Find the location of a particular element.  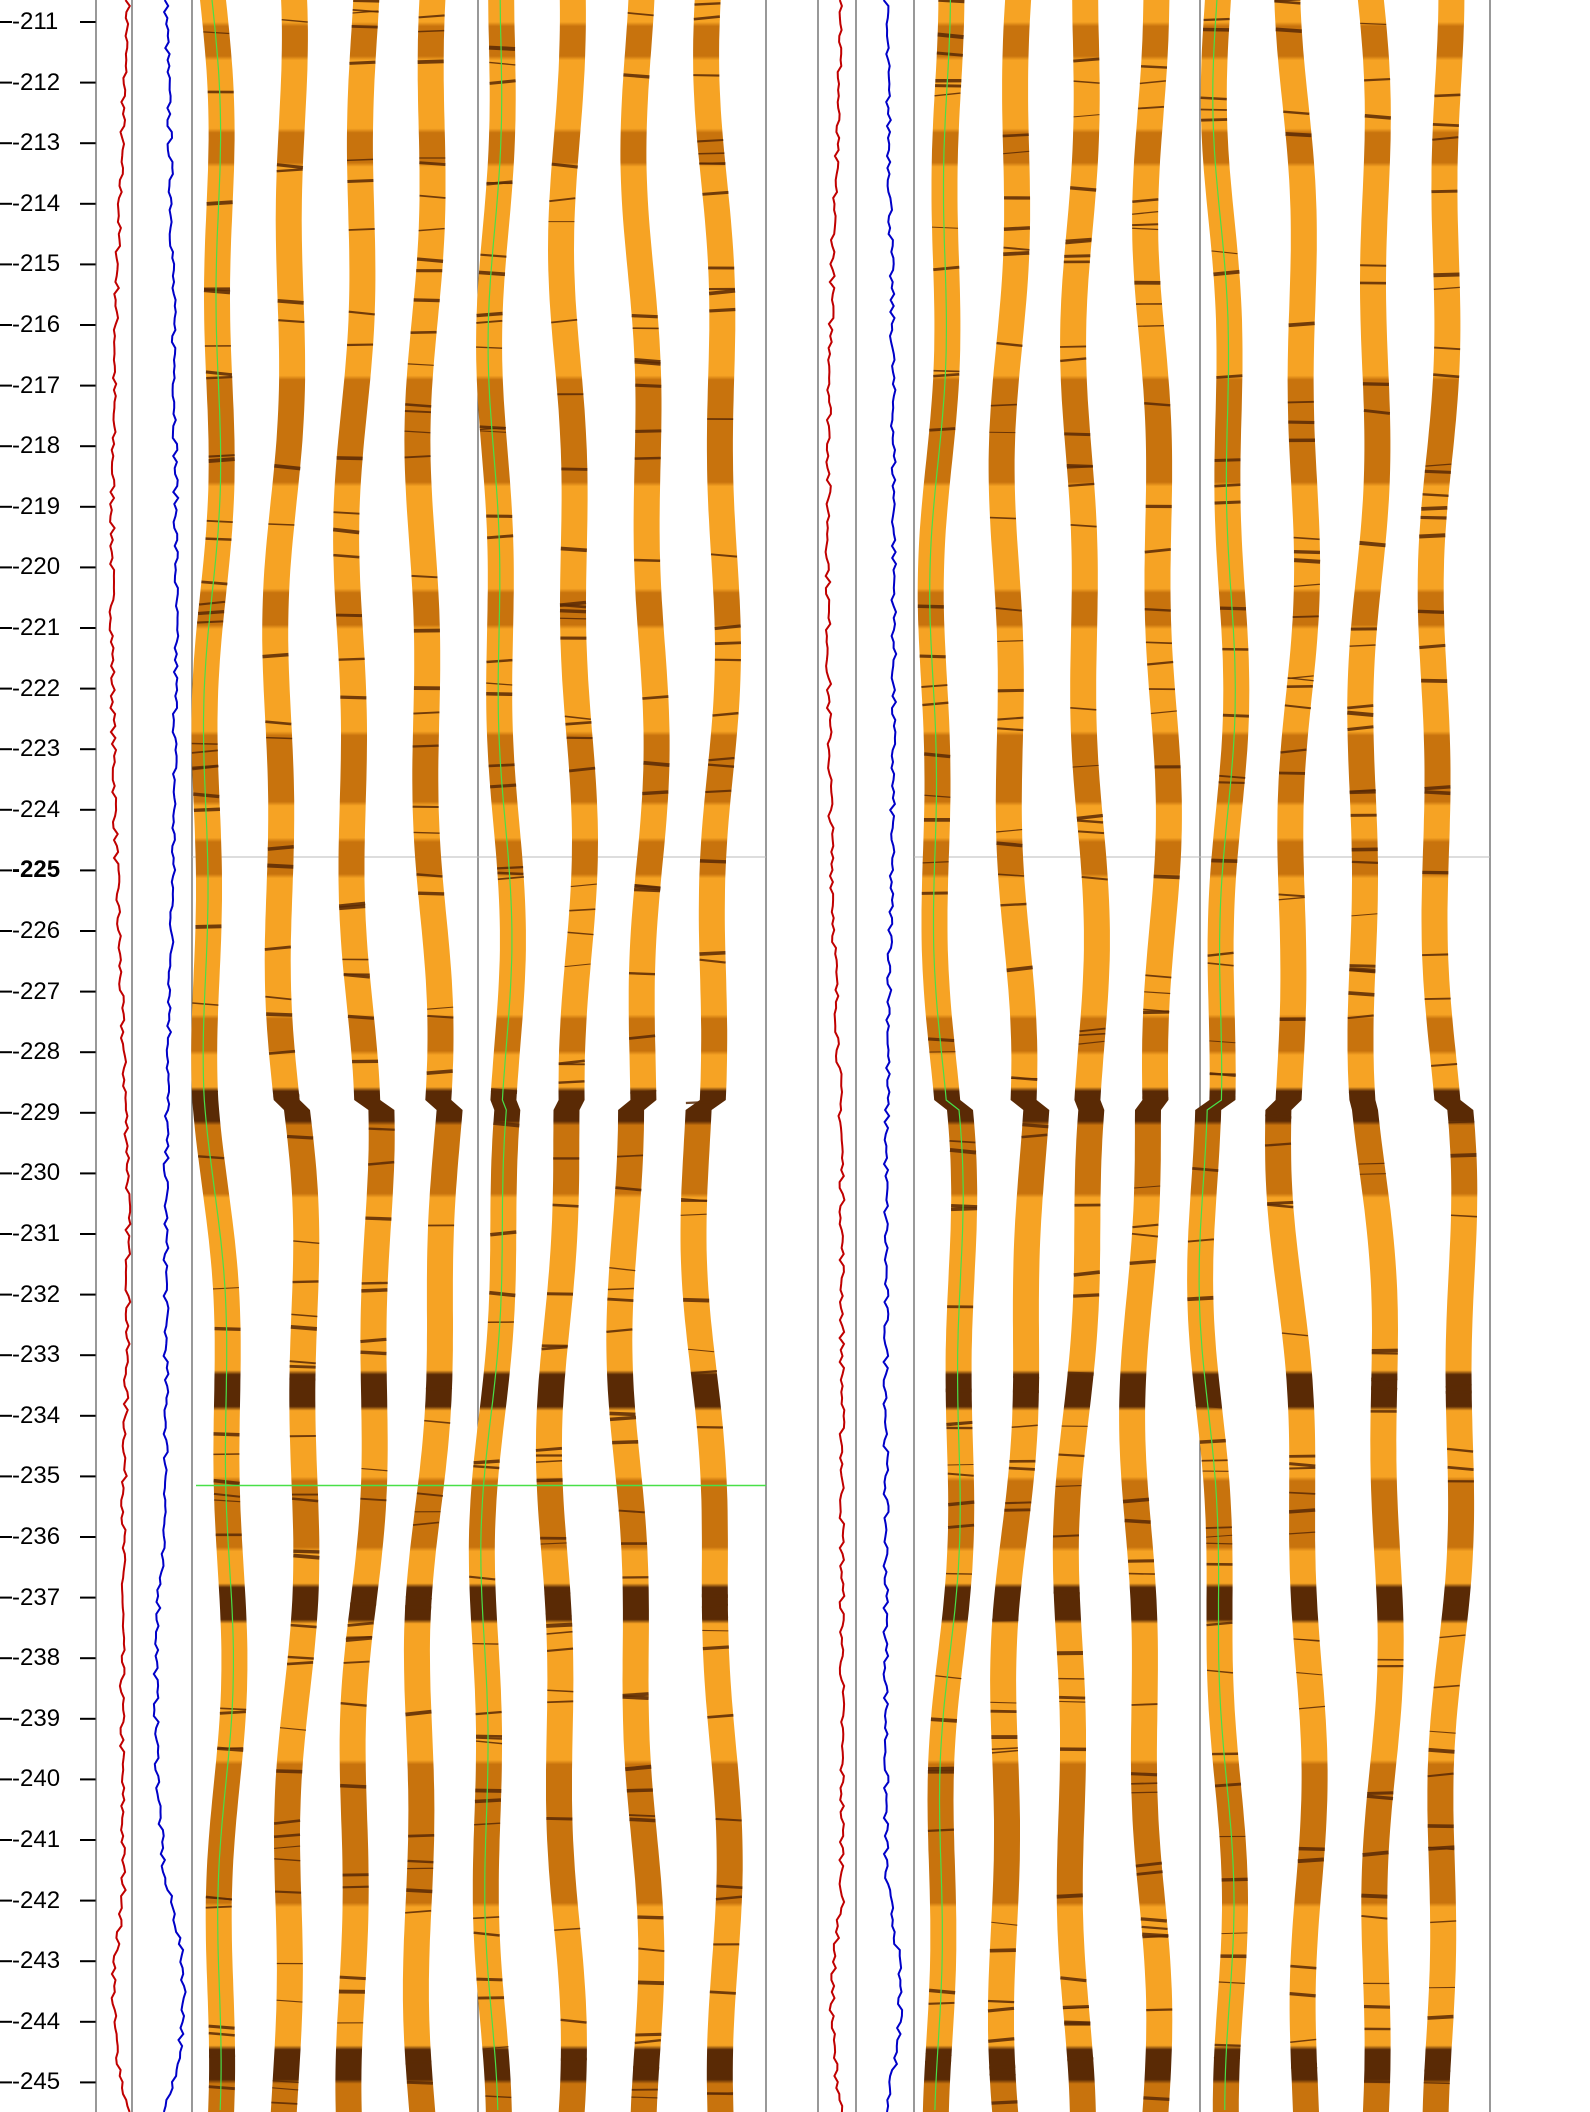

depth-label: -227 is located at coordinates (36, 991).